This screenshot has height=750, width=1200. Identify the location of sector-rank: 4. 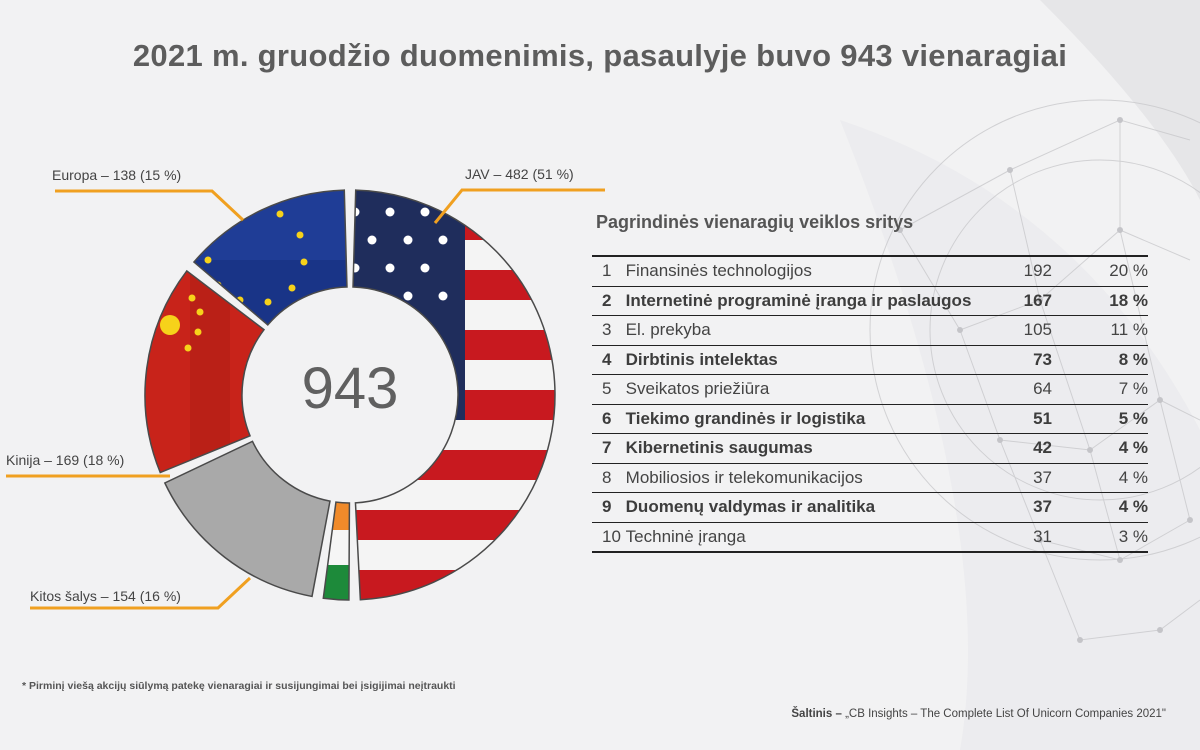
(609, 360).